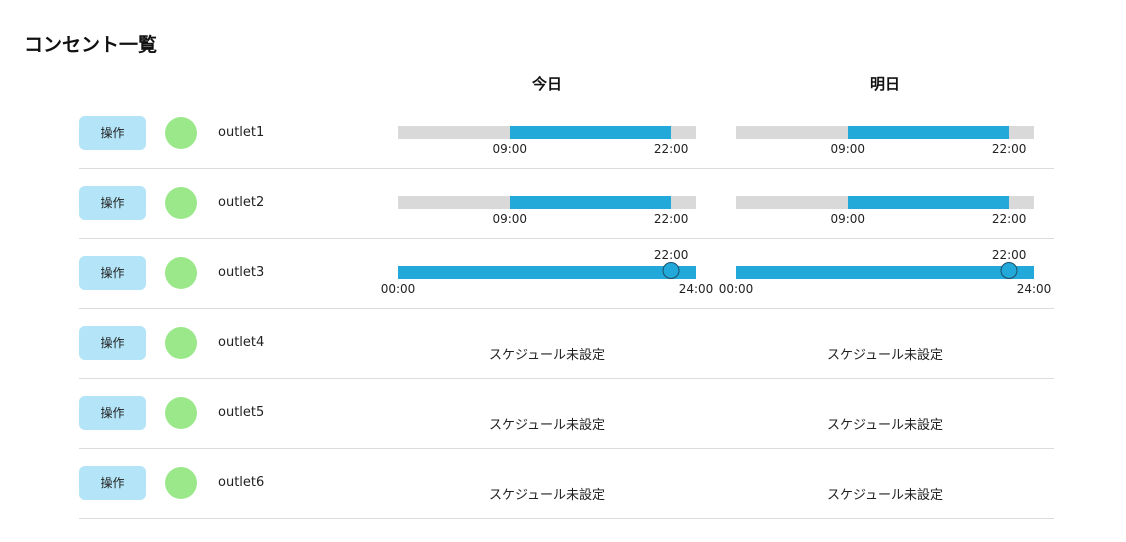 This screenshot has height=542, width=1126. Describe the element at coordinates (546, 84) in the screenshot. I see `column-header-today: 今日` at that location.